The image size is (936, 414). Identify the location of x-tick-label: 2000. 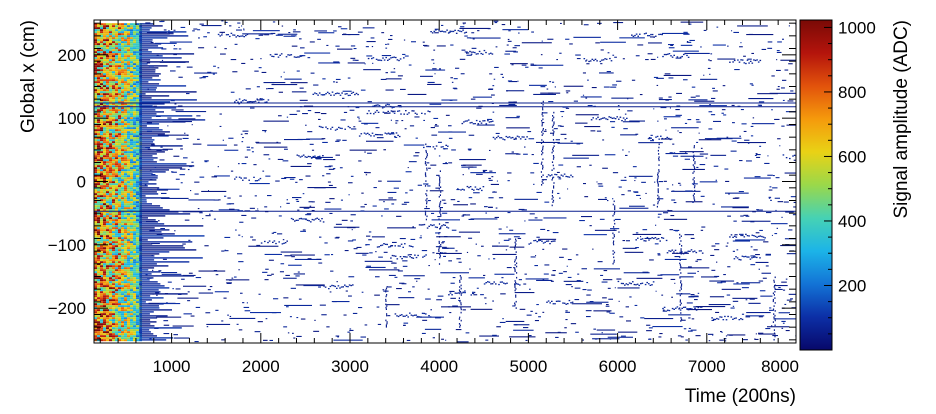
(261, 366).